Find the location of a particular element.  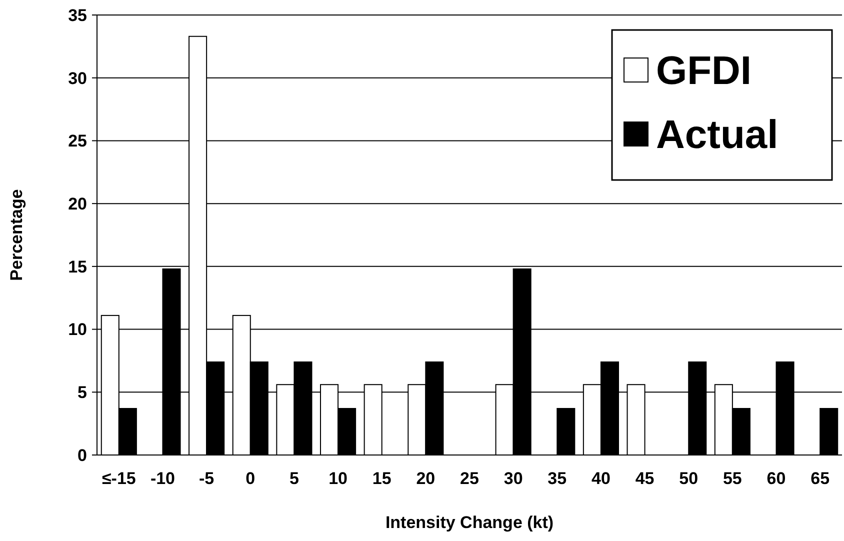

x-tick-label: 45 is located at coordinates (644, 478).